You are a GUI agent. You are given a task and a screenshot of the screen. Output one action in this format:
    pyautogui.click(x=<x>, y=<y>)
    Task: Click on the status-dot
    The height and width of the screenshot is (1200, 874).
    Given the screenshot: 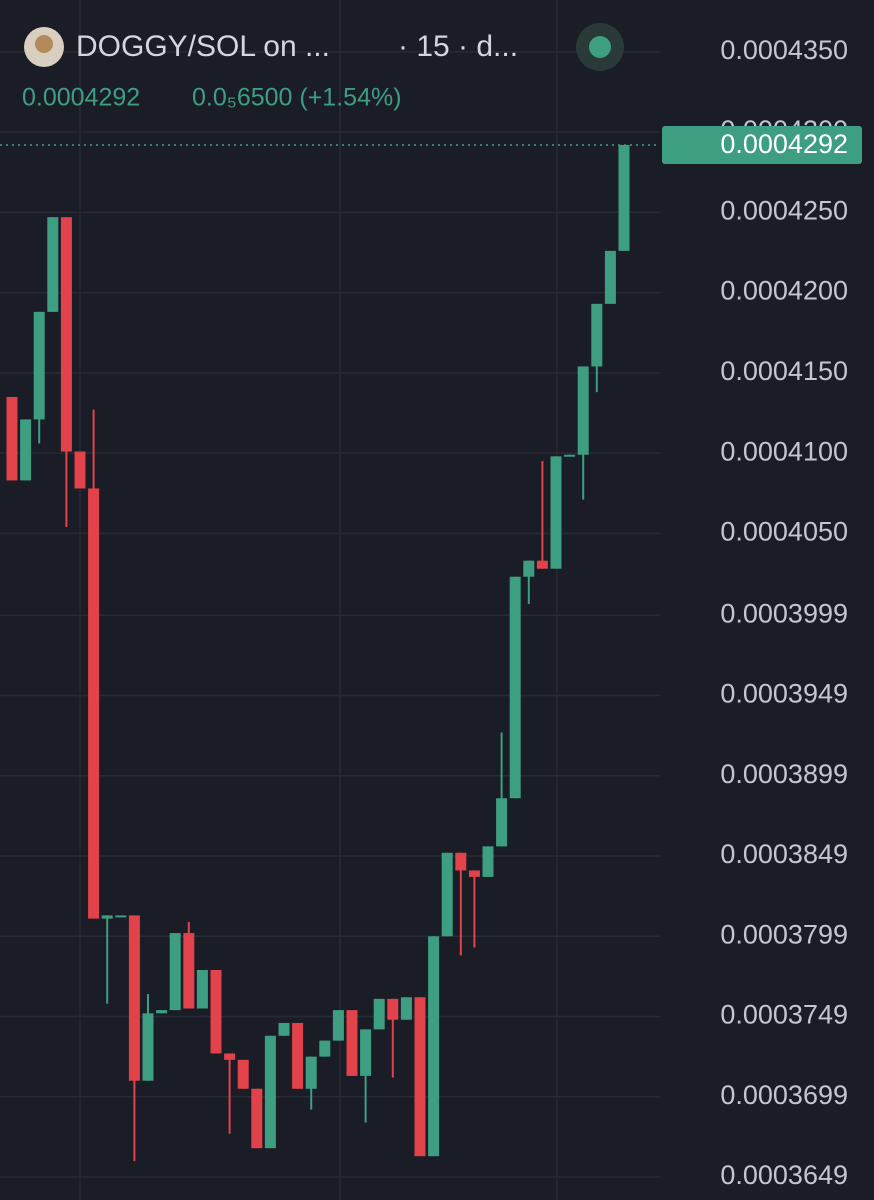 What is the action you would take?
    pyautogui.click(x=600, y=47)
    